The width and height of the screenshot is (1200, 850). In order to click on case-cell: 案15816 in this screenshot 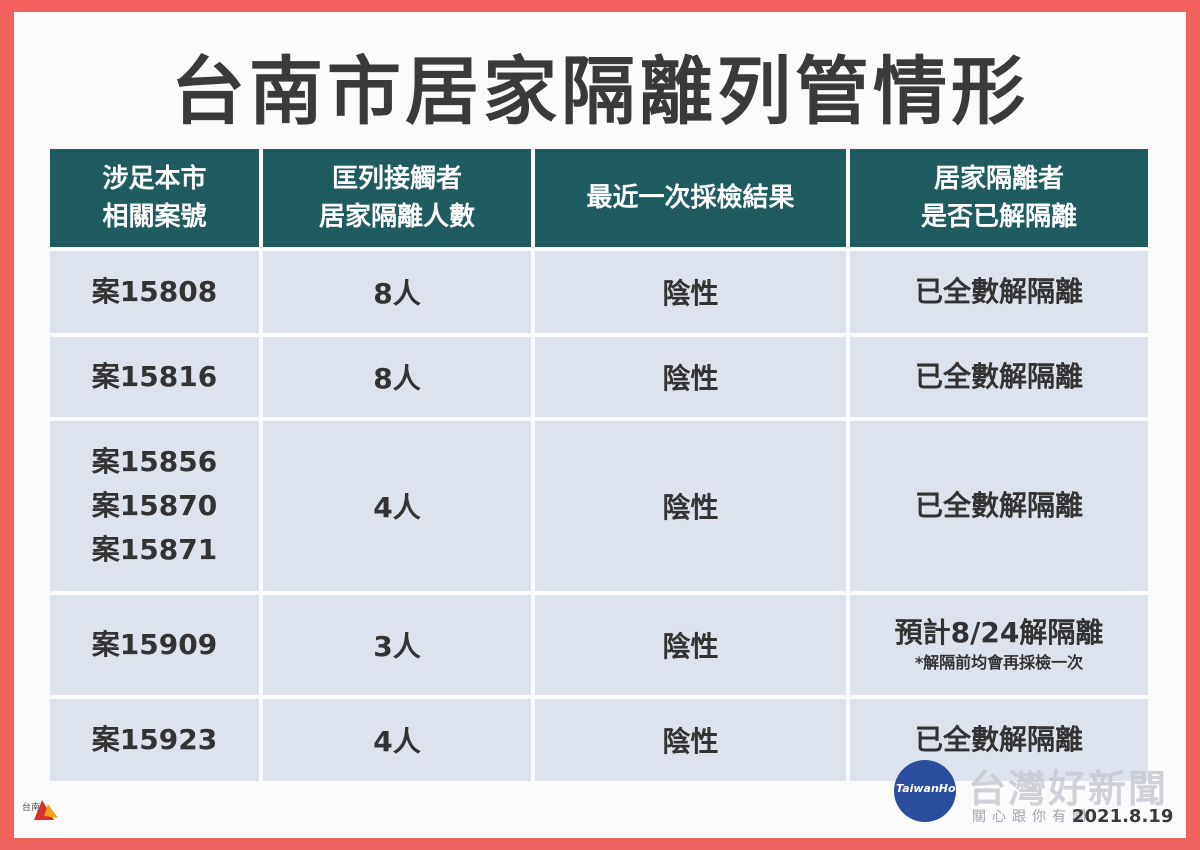, I will do `click(154, 377)`.